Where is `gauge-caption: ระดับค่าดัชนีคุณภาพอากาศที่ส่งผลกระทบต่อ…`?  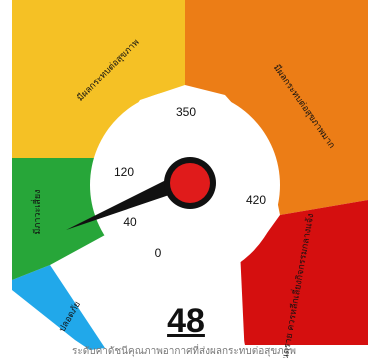
gauge-caption: ระดับค่าดัชนีคุณภาพอากาศที่ส่งผลกระทบต่อ… is located at coordinates (184, 351).